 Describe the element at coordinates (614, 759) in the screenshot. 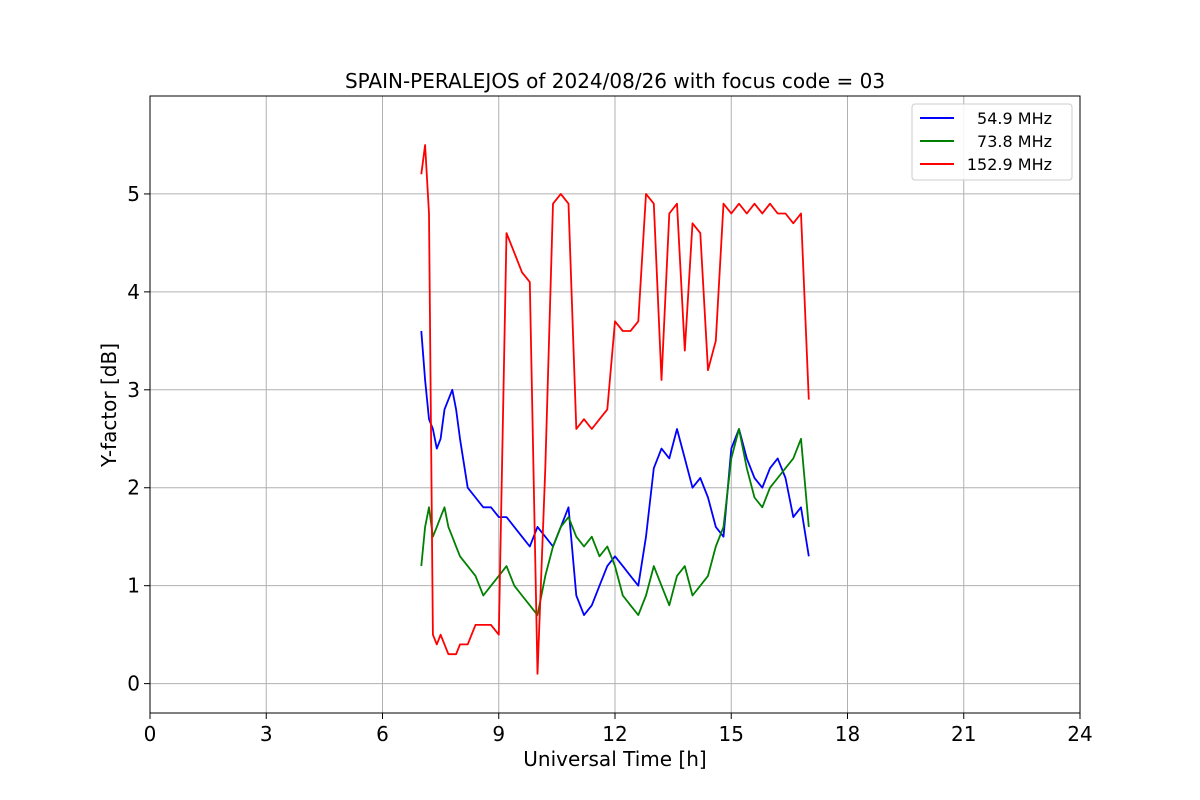

I see `x-axis-label: Universal Time [h]` at that location.